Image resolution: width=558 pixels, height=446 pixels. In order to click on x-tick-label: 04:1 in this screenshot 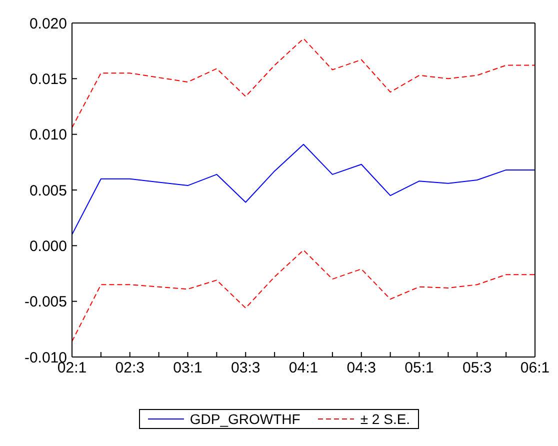, I will do `click(303, 368)`.